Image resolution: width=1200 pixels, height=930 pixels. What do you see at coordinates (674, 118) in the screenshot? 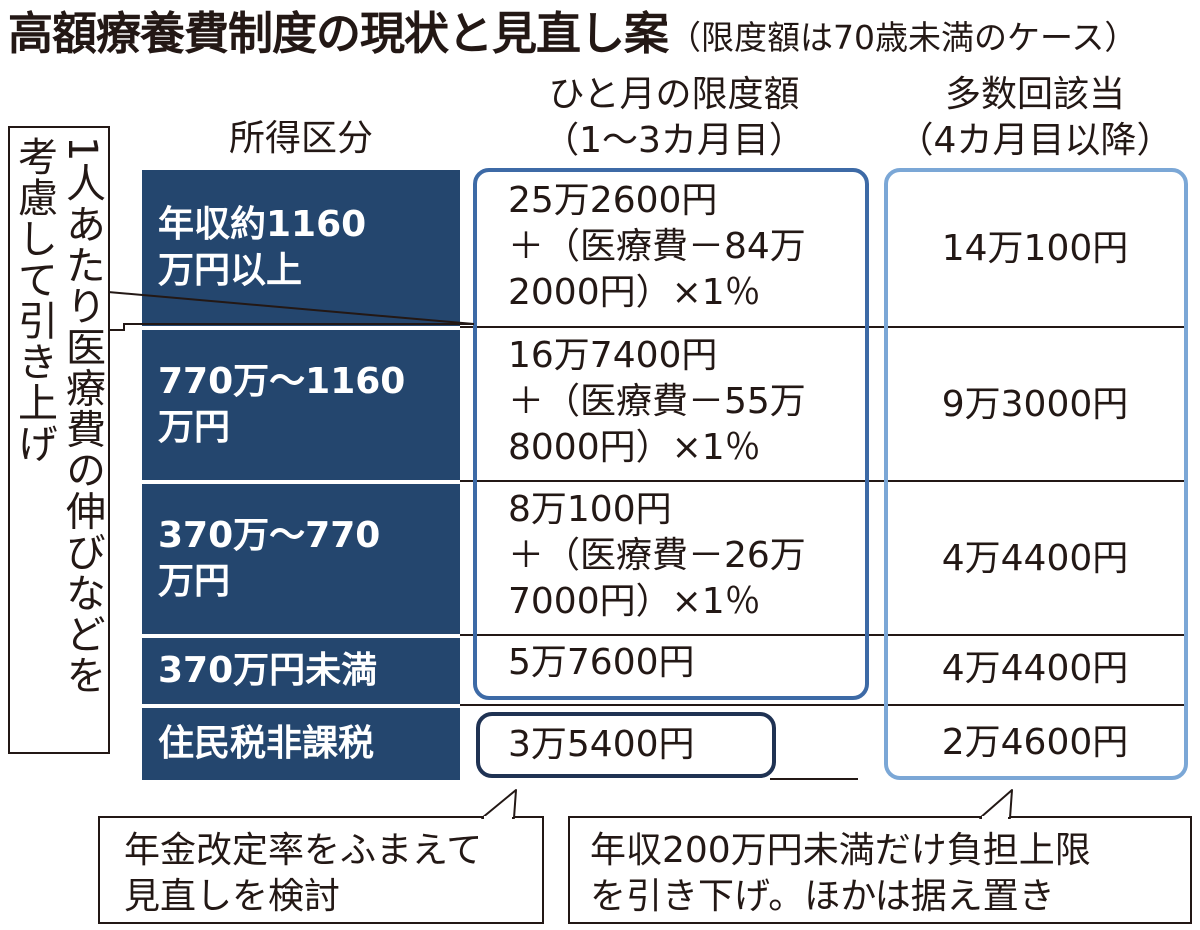
I see `column-header-monthly: ひと月の限度額 （1～3カ月目）` at bounding box center [674, 118].